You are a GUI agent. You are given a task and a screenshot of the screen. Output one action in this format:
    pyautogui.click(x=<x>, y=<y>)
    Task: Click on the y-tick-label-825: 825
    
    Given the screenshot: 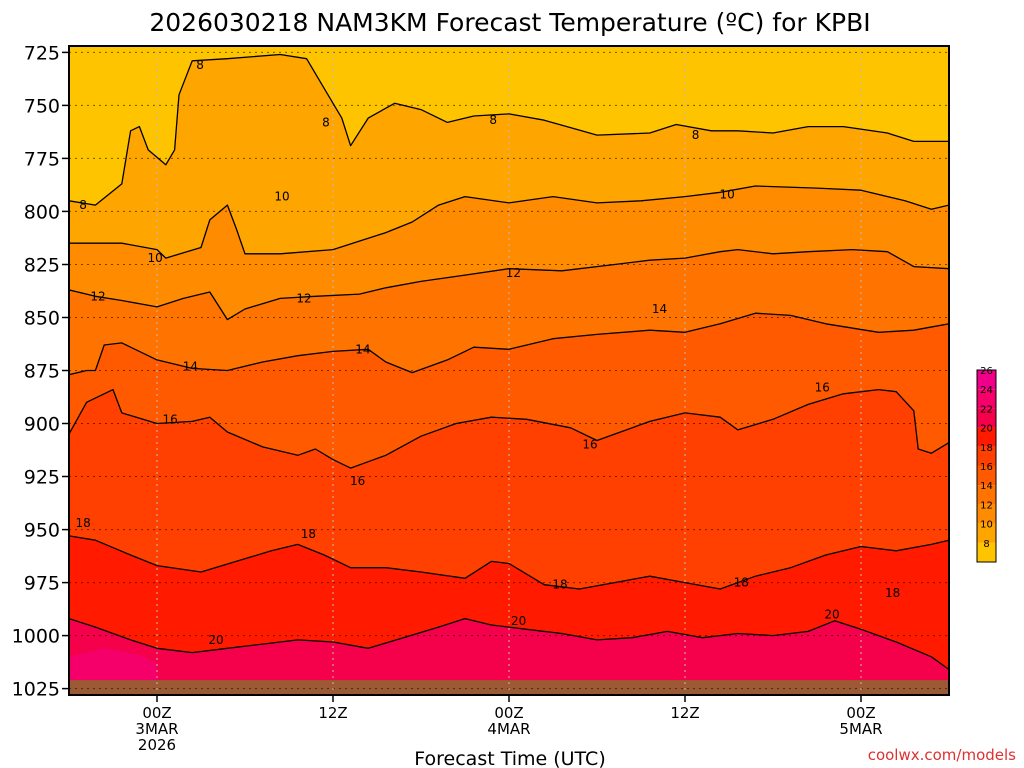 What is the action you would take?
    pyautogui.click(x=42, y=266)
    